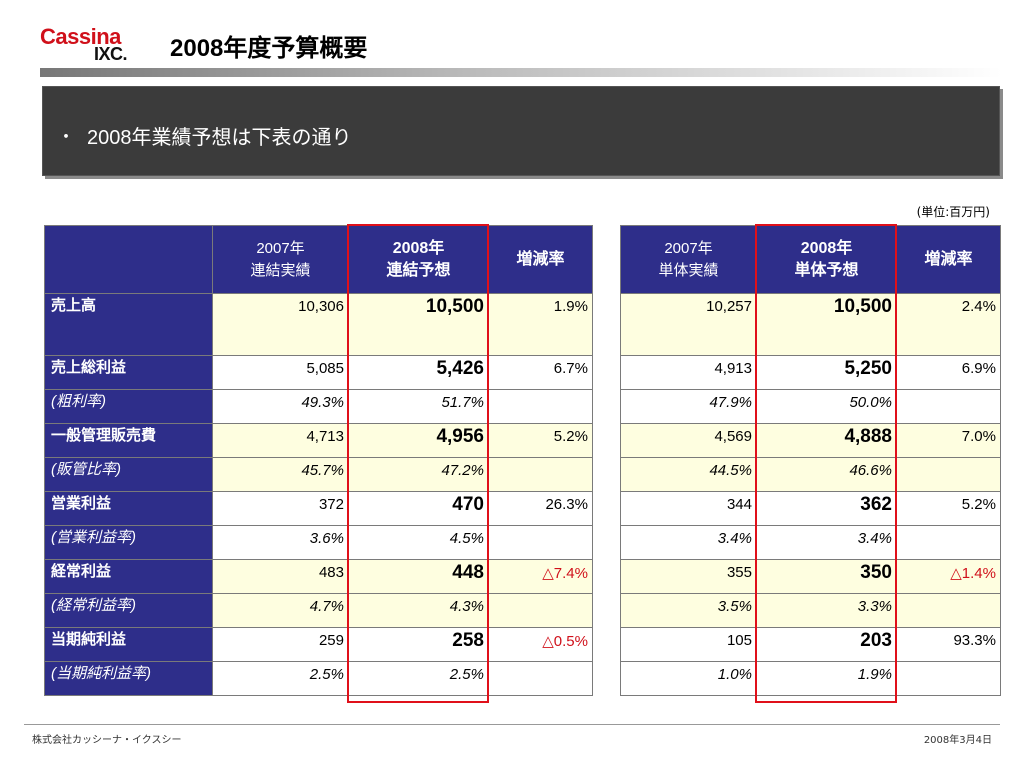 This screenshot has height=768, width=1024. Describe the element at coordinates (128, 406) in the screenshot. I see `row-label: (粗利率)` at that location.